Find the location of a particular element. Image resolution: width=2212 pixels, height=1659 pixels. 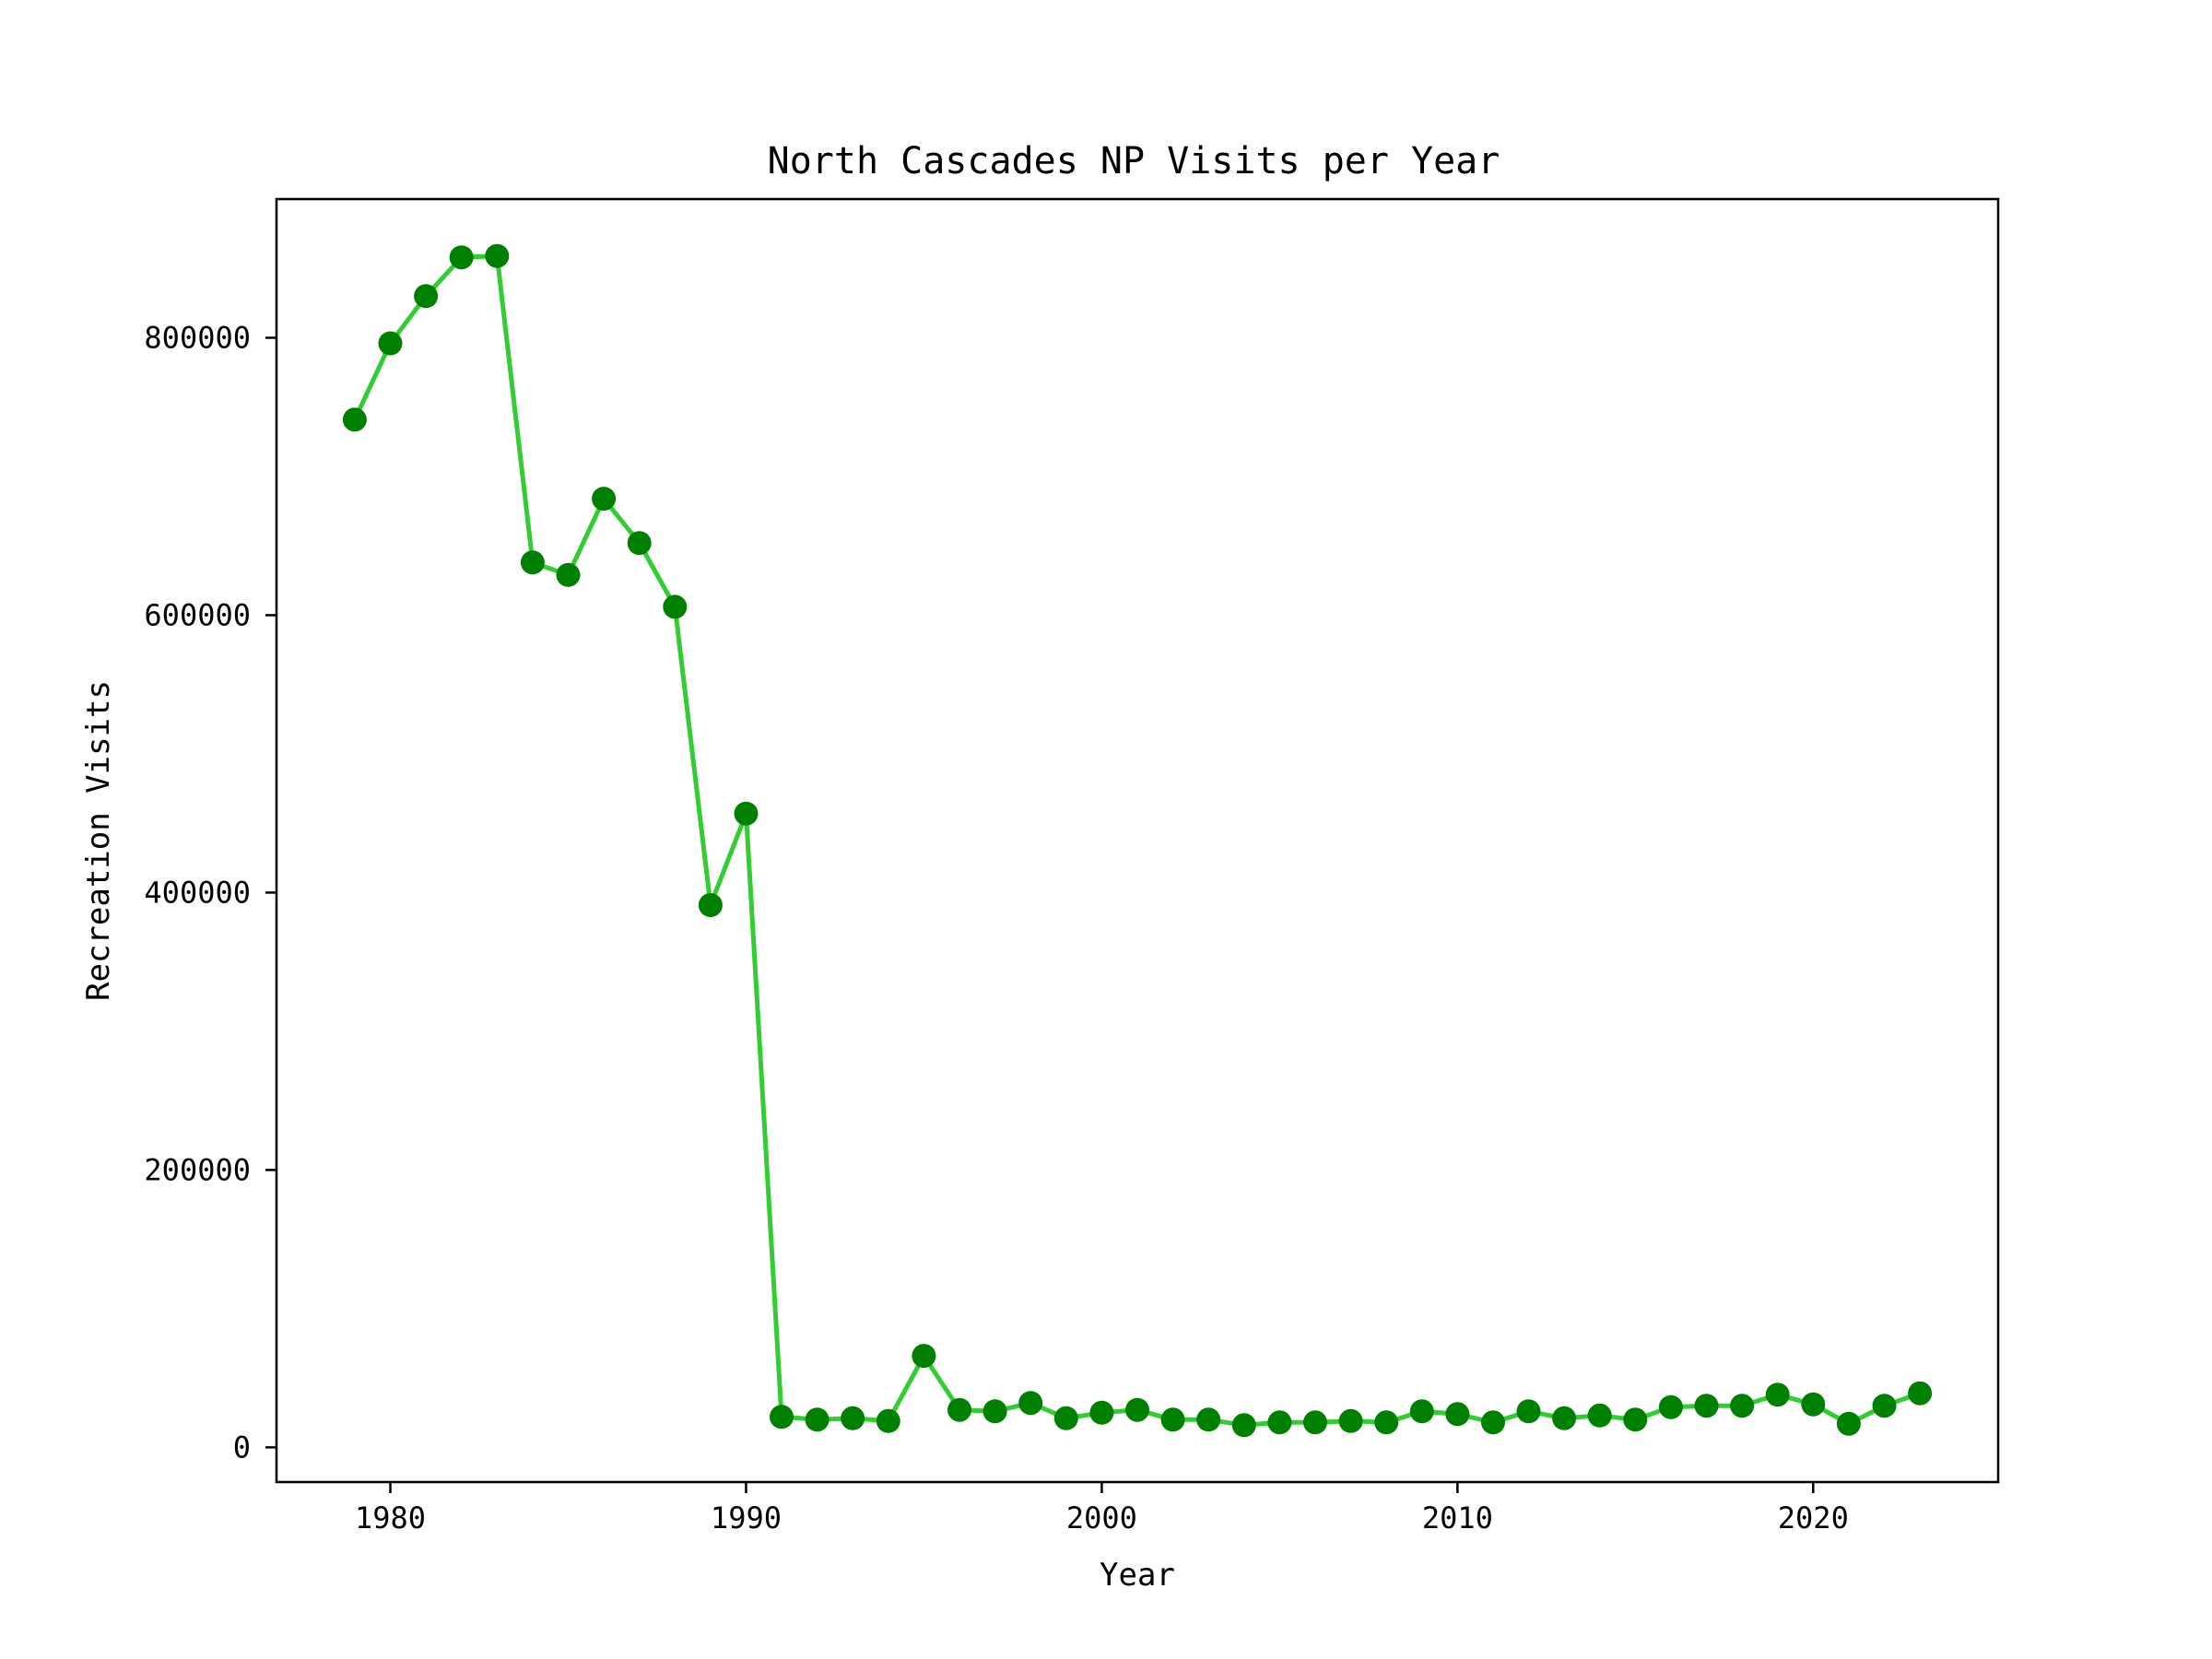

x-tick-label: 1980 is located at coordinates (390, 1517).